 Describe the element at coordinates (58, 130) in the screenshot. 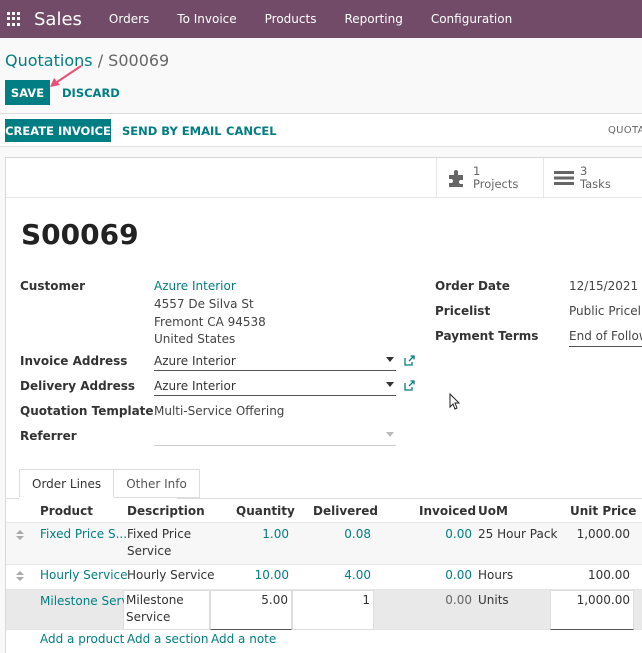

I see `create-invoice-button: CREATE INVOICE` at that location.